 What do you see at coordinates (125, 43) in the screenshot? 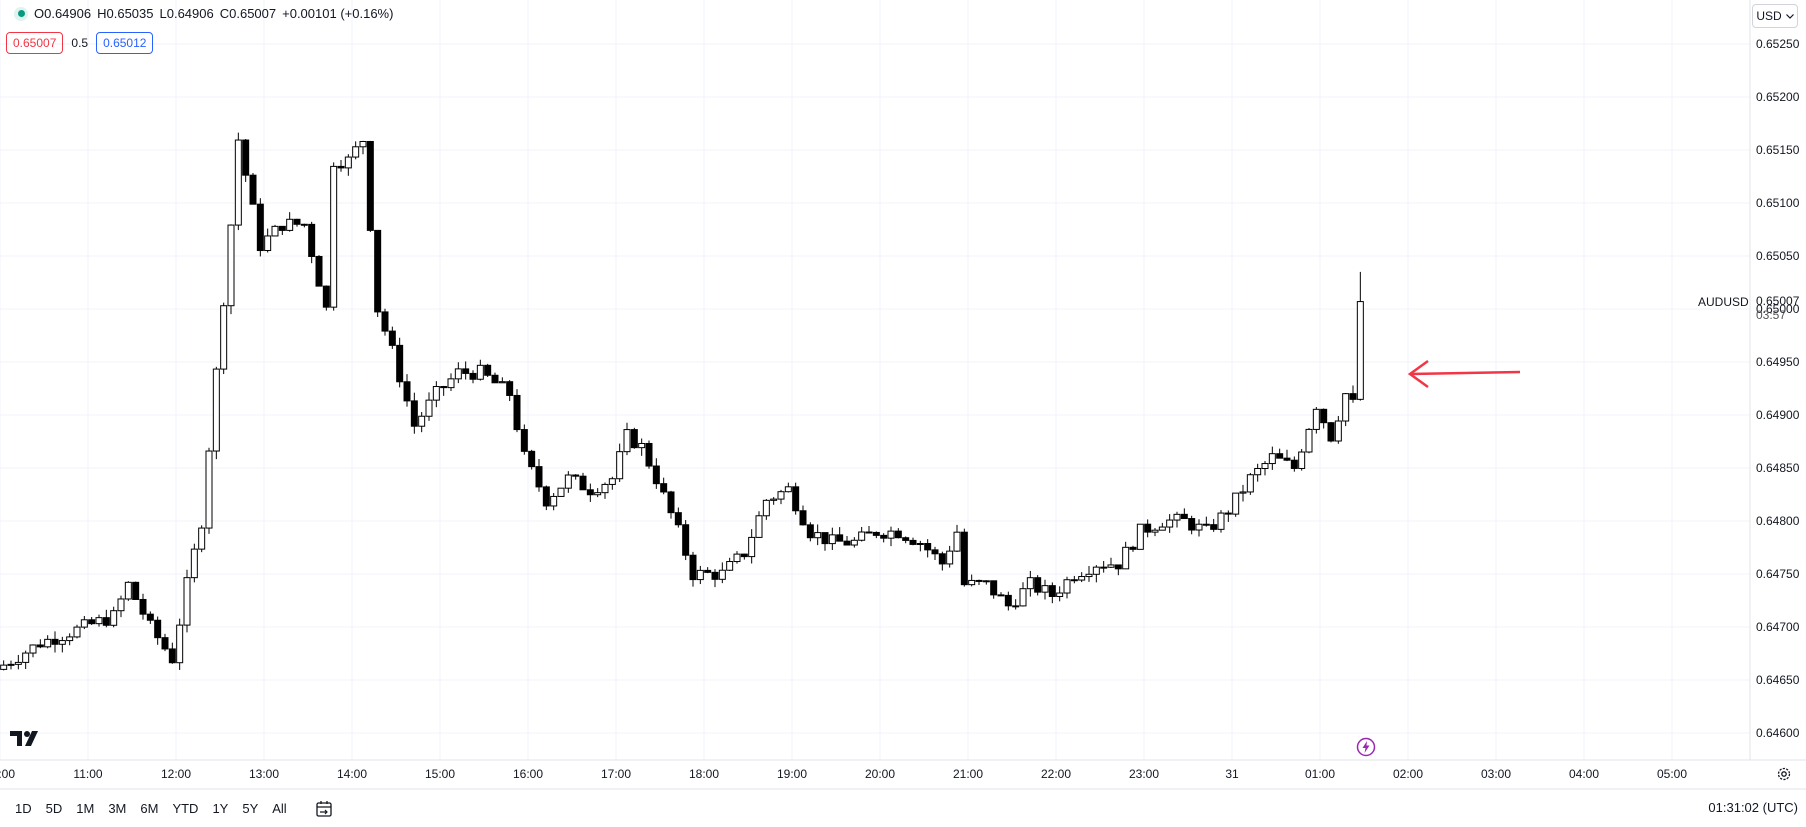
I see `buy-price-button: 0.65012` at bounding box center [125, 43].